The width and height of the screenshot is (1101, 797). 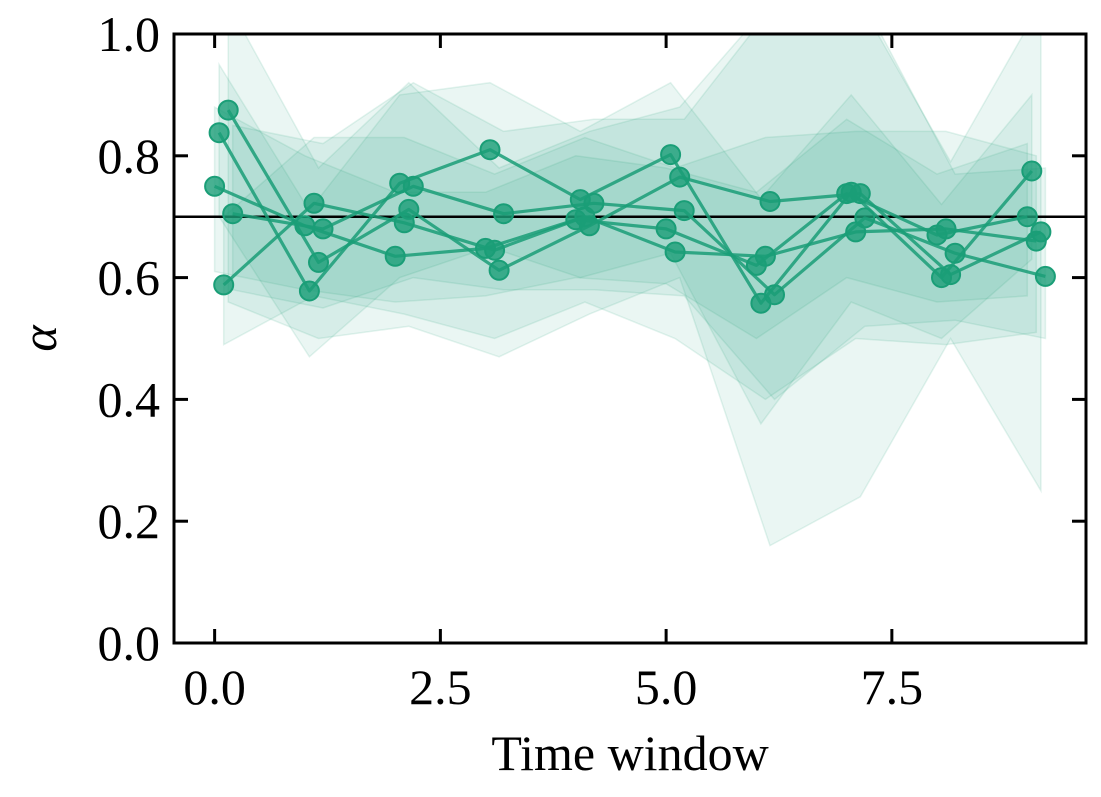 I want to click on y-tick-label-1: 0.0, so click(x=129, y=643).